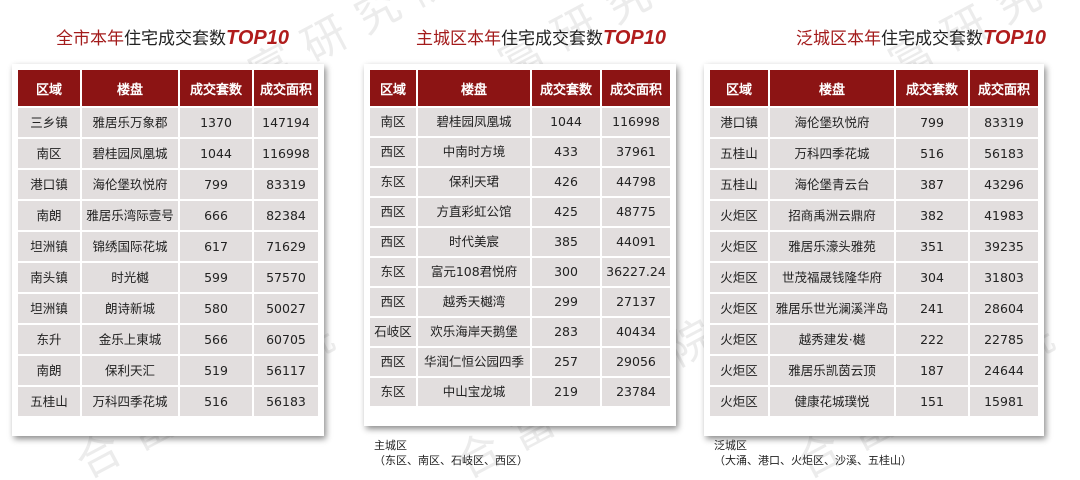 This screenshot has height=480, width=1080. What do you see at coordinates (216, 308) in the screenshot?
I see `cell-units: 580` at bounding box center [216, 308].